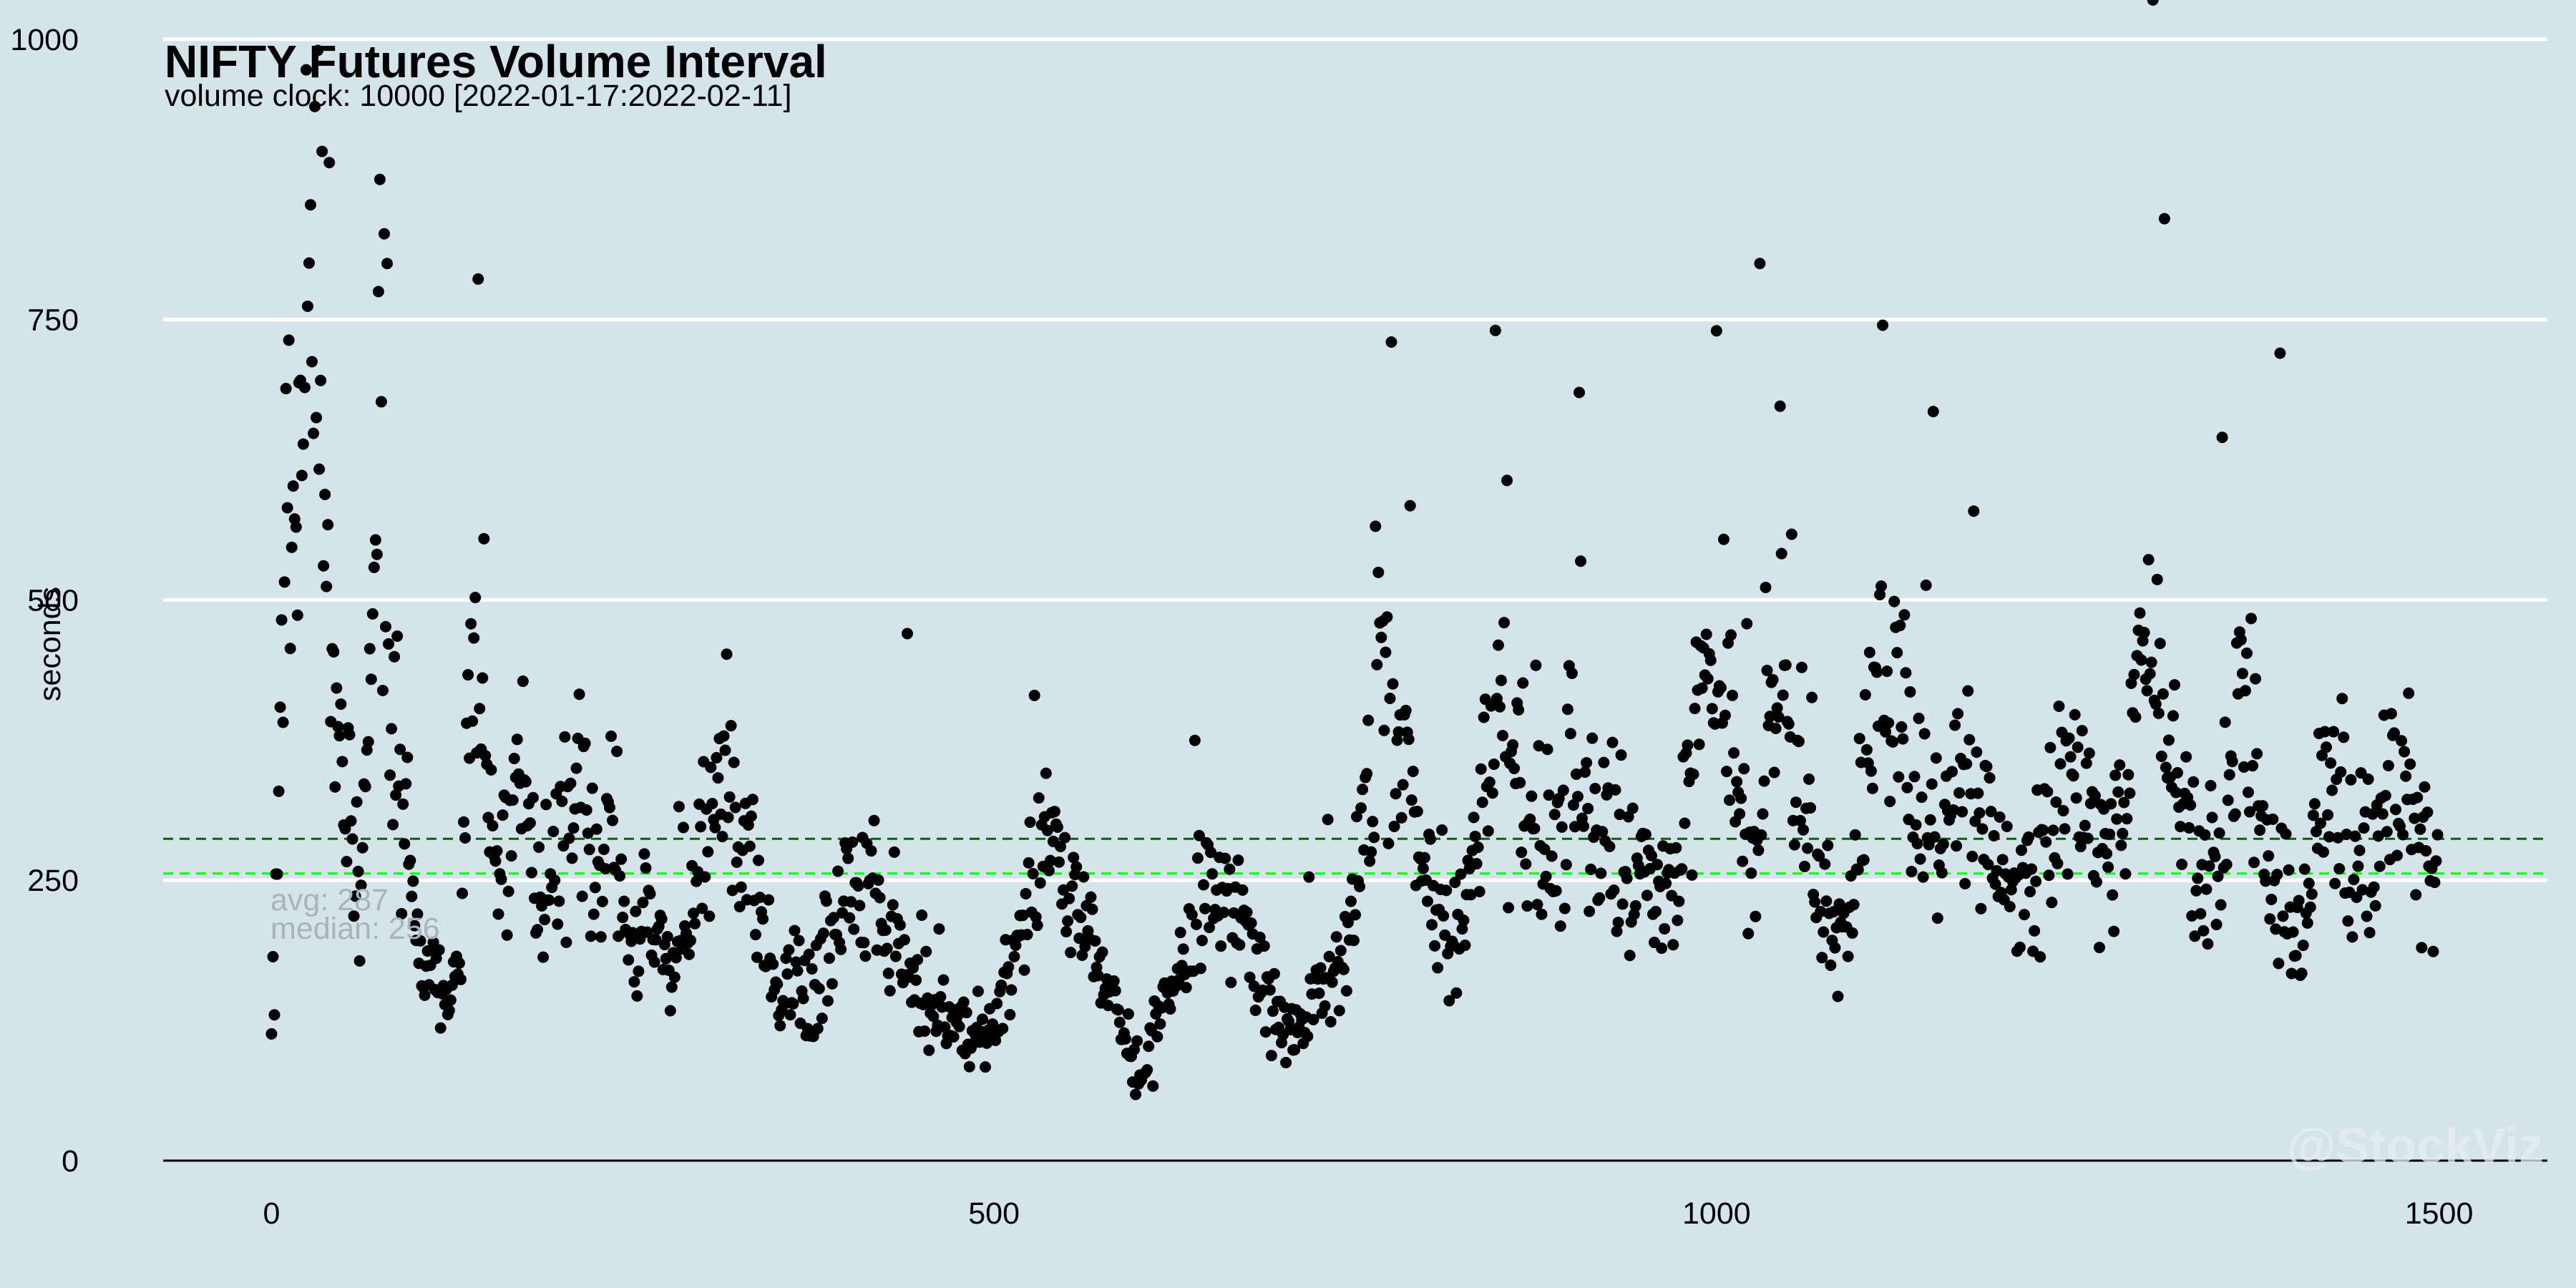 This screenshot has width=2576, height=1288. I want to click on y-tick-label: 1000, so click(44, 40).